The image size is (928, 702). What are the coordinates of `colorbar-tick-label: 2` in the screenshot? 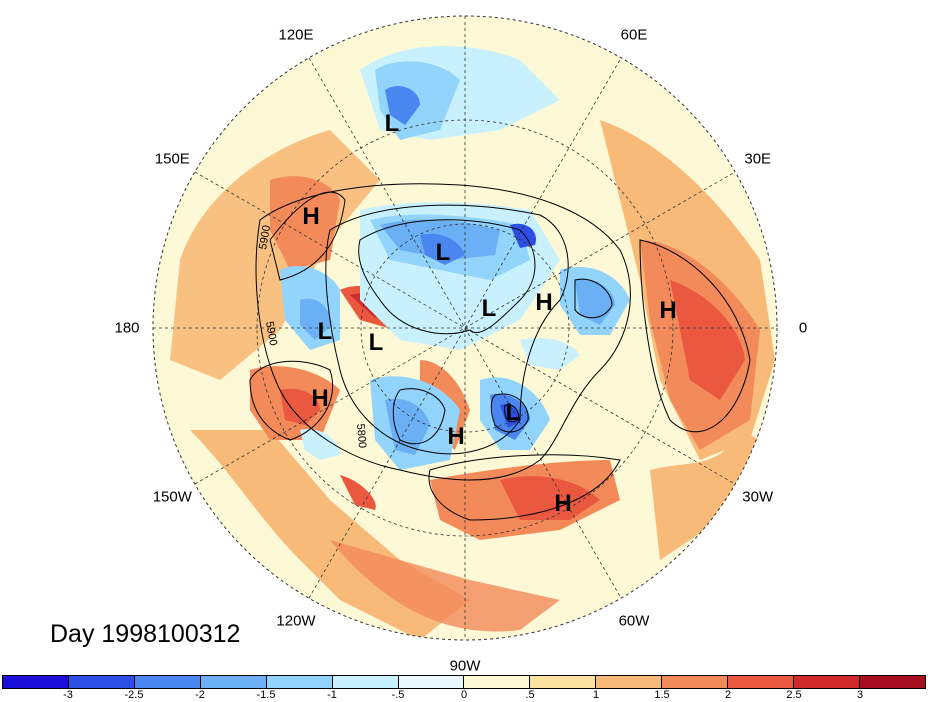 It's located at (728, 695).